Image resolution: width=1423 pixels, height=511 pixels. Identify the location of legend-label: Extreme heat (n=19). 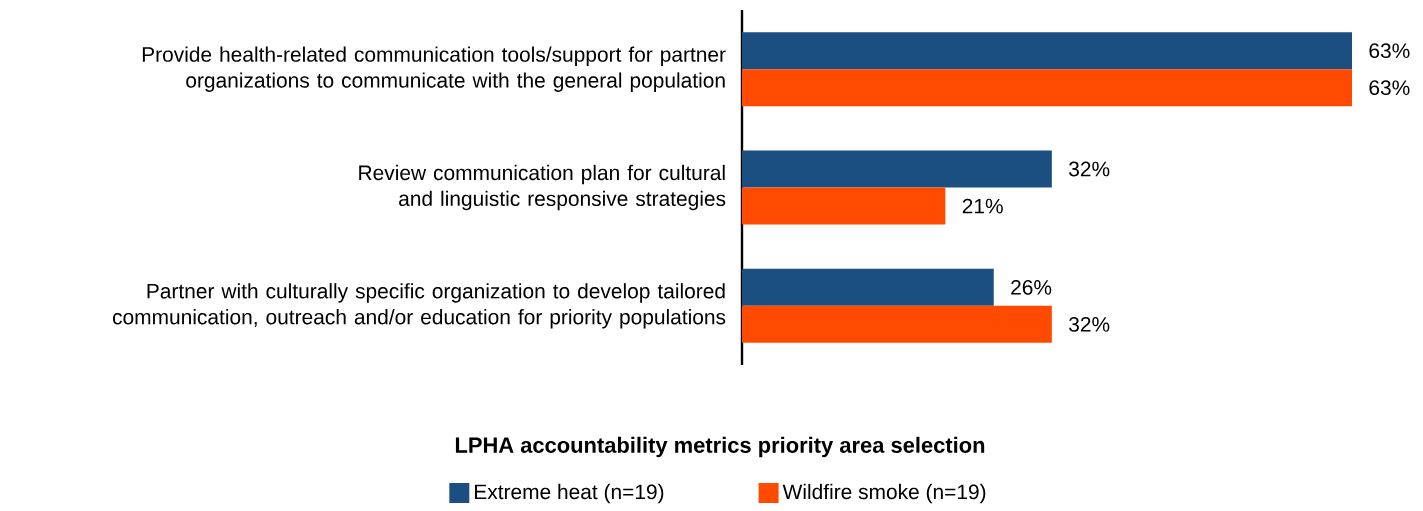
(569, 493).